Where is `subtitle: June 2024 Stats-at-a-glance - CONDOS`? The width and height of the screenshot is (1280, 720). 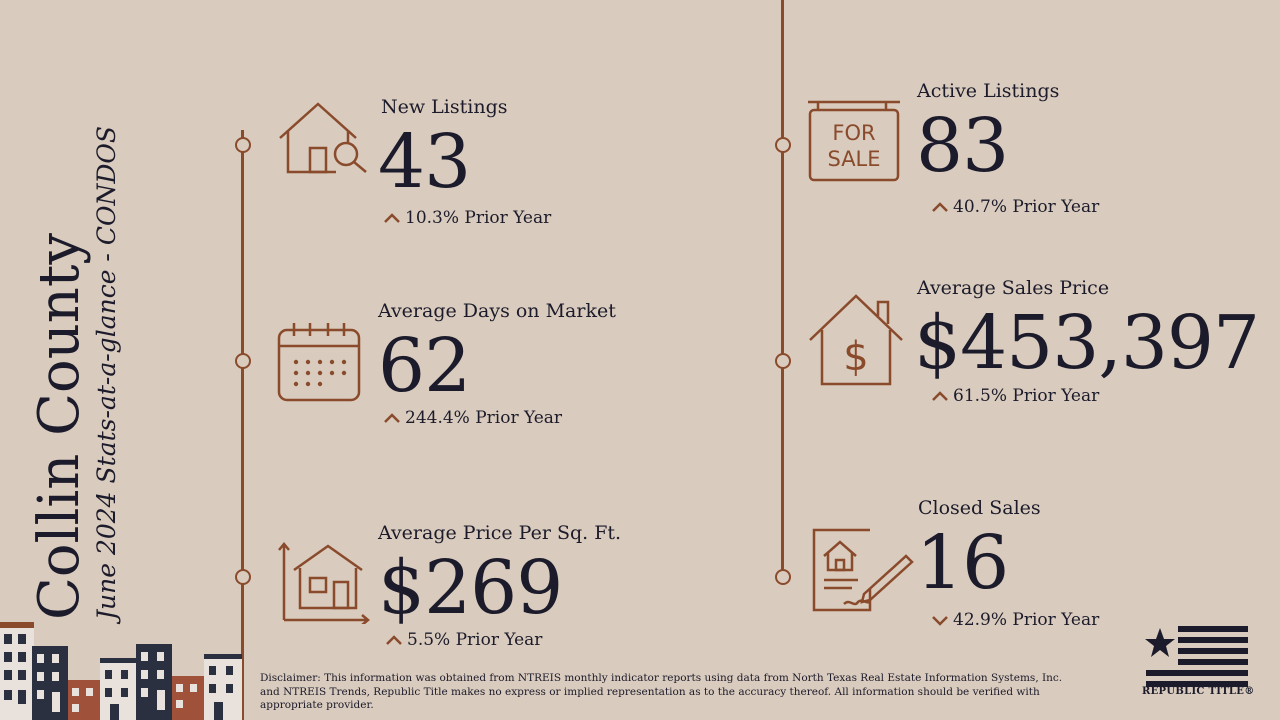 subtitle: June 2024 Stats-at-a-glance - CONDOS is located at coordinates (106, 373).